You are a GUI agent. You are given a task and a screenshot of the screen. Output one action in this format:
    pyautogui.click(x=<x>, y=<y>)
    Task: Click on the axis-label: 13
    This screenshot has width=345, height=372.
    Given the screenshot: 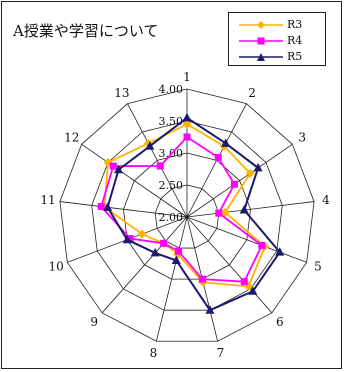 What is the action you would take?
    pyautogui.click(x=121, y=93)
    